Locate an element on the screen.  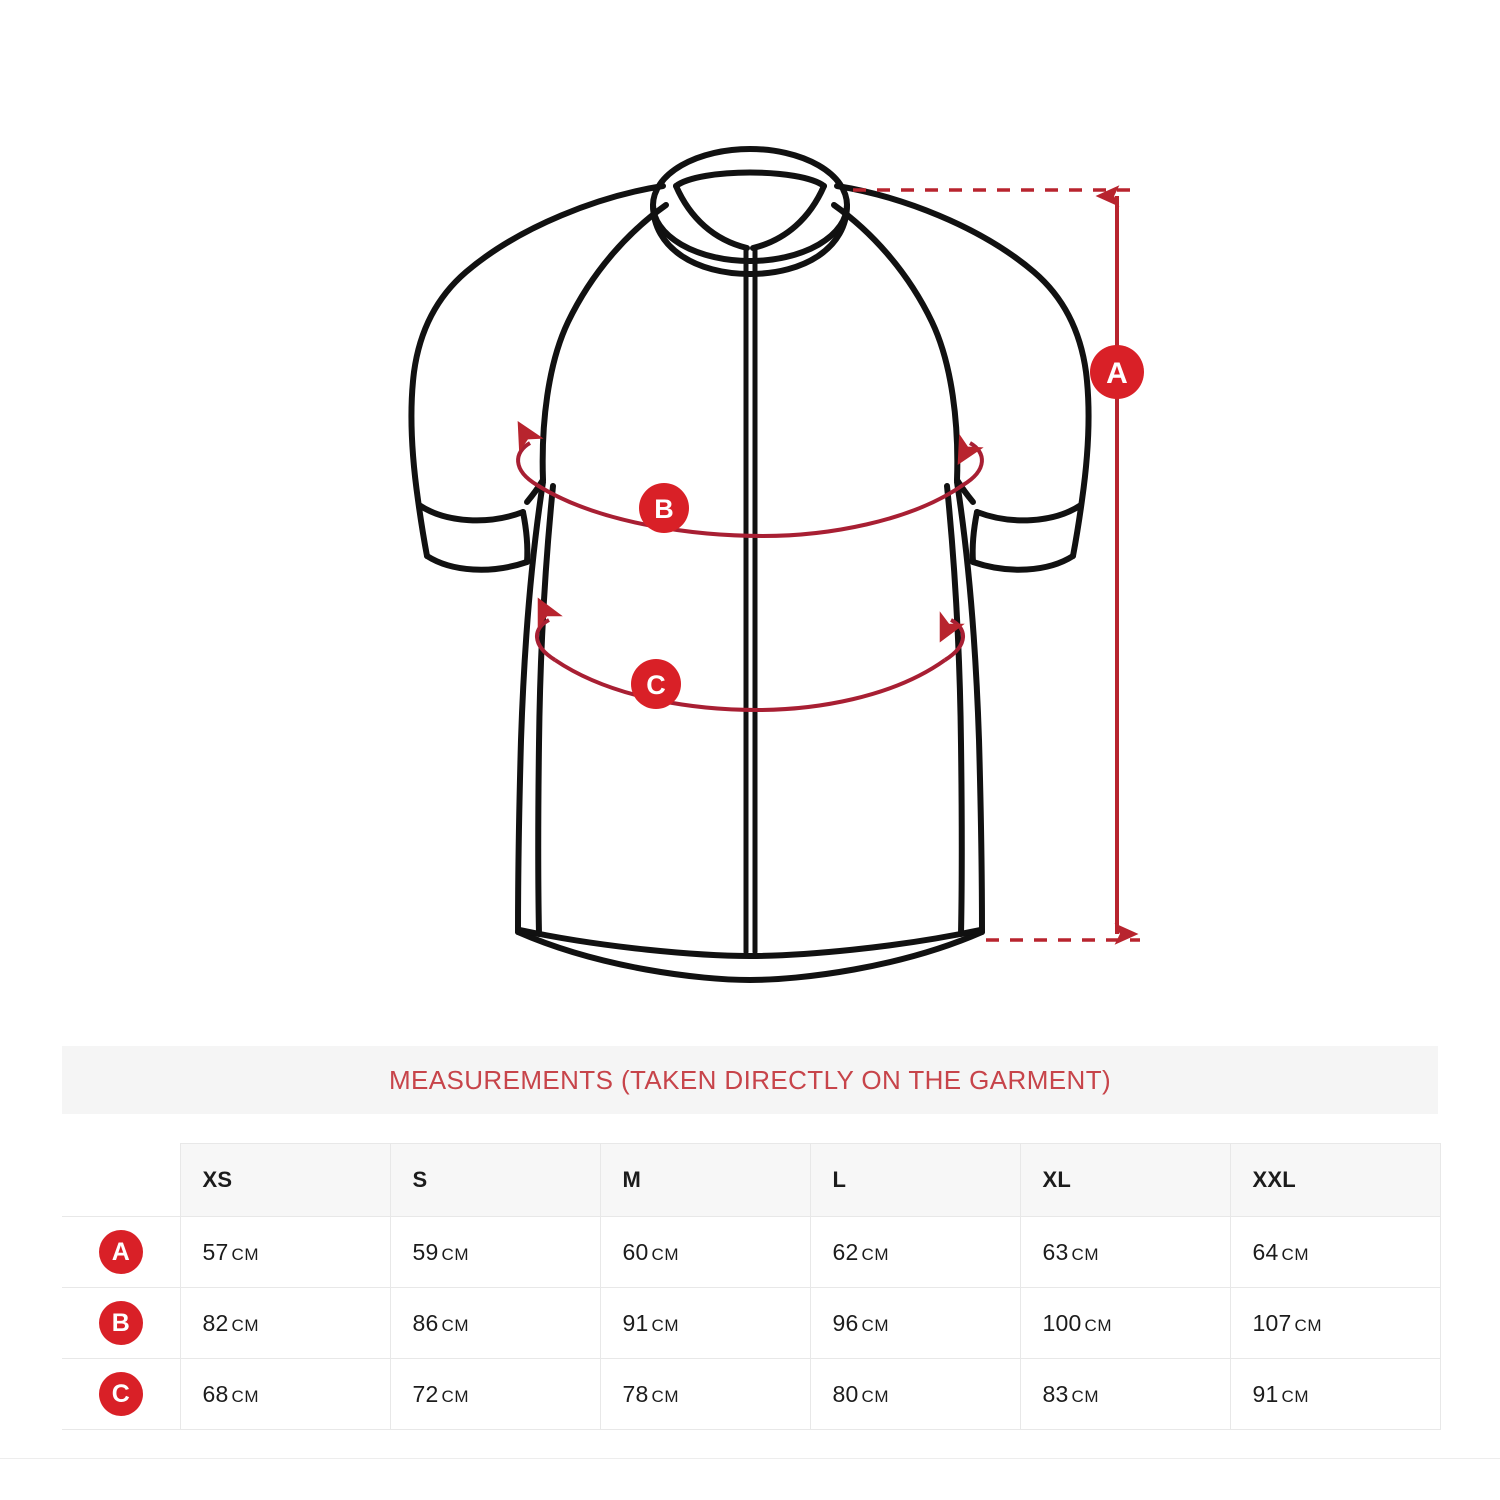
cell-value: 96 CM is located at coordinates (915, 1323).